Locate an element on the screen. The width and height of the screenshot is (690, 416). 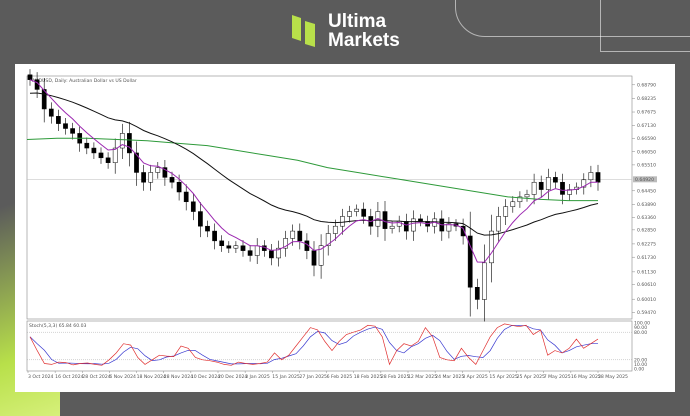
current-price-label: 0.64920 is located at coordinates (644, 180).